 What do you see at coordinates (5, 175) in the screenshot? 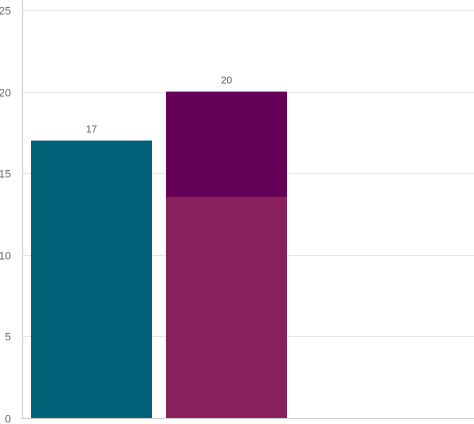
I see `y-tick-label: 15` at bounding box center [5, 175].